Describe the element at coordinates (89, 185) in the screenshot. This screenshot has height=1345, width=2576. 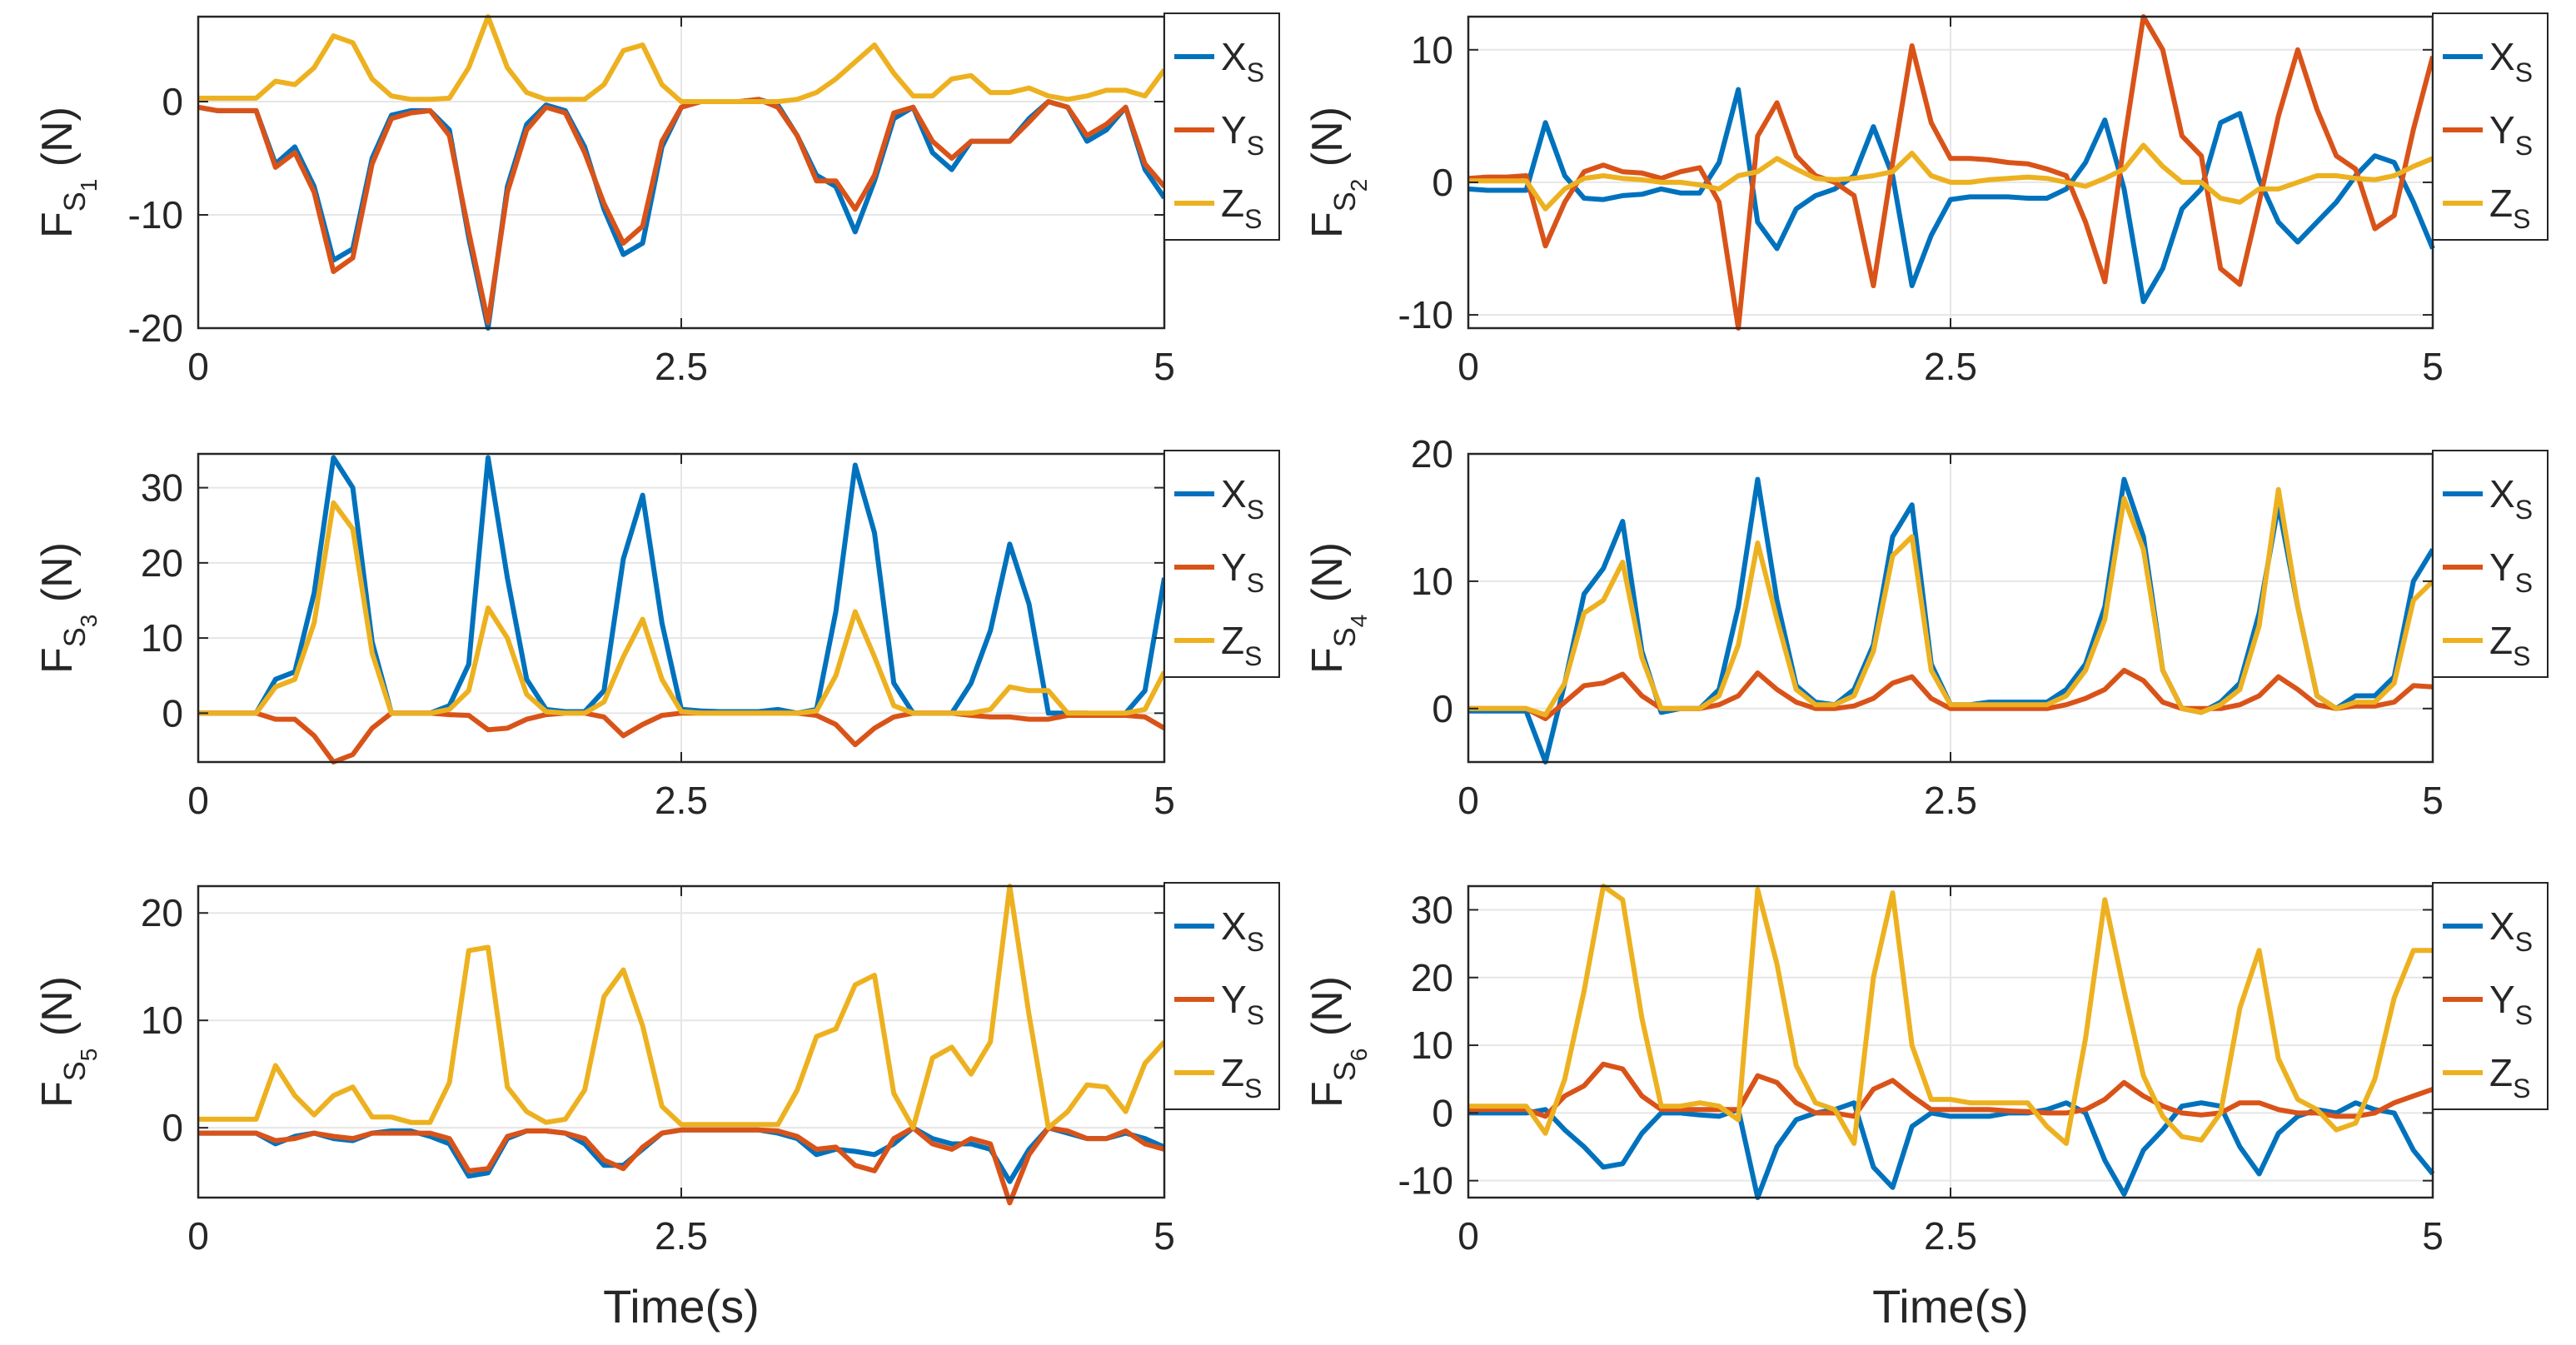
I see `y-label-index: 1` at that location.